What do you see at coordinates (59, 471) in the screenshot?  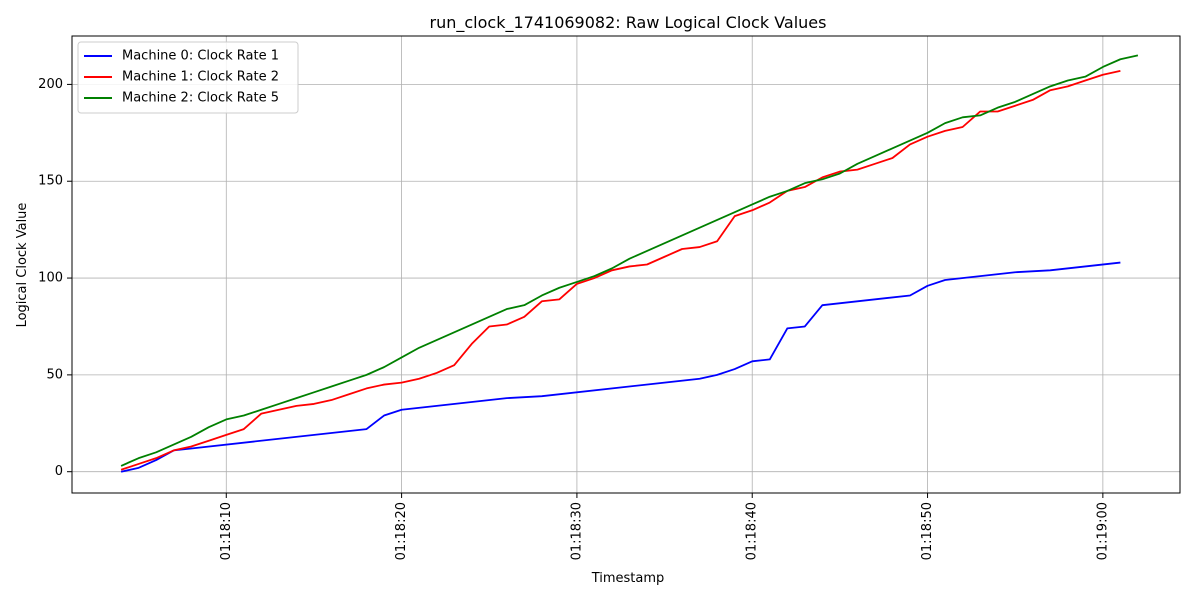 I see `y-tick-label: 0` at bounding box center [59, 471].